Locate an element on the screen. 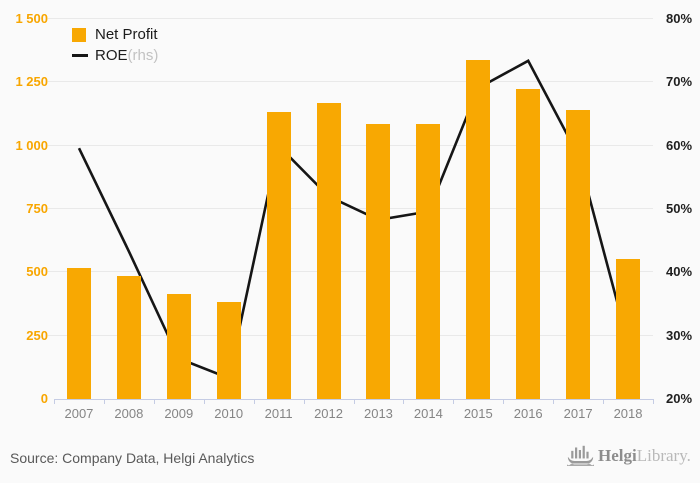 Image resolution: width=700 pixels, height=483 pixels. bar-2018 is located at coordinates (628, 329).